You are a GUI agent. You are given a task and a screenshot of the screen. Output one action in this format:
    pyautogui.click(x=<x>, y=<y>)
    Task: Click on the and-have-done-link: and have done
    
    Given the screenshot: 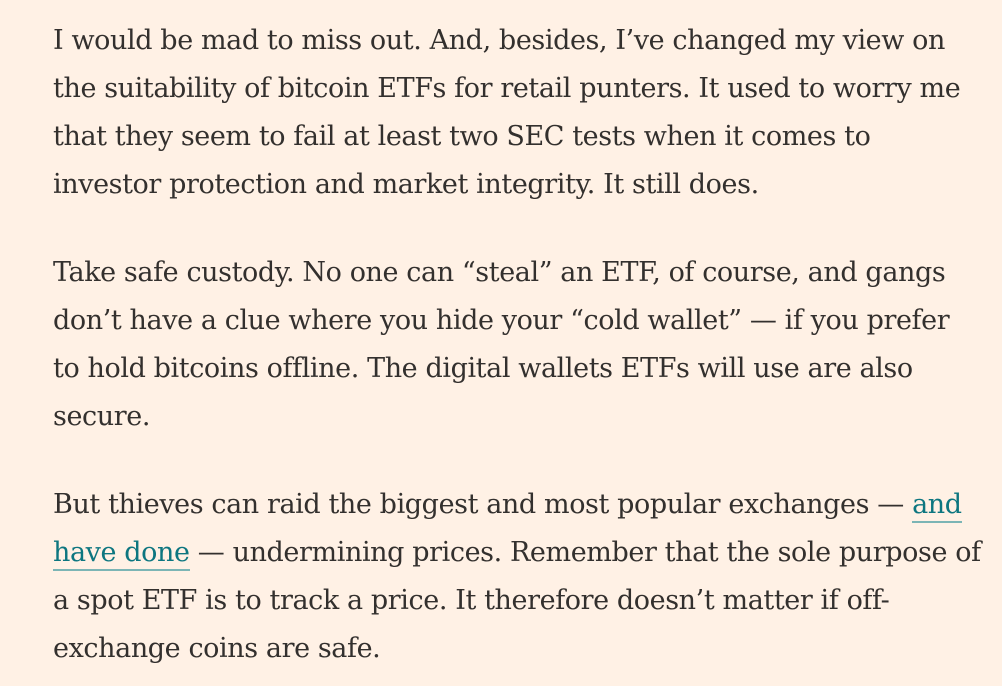 What is the action you would take?
    pyautogui.click(x=507, y=530)
    